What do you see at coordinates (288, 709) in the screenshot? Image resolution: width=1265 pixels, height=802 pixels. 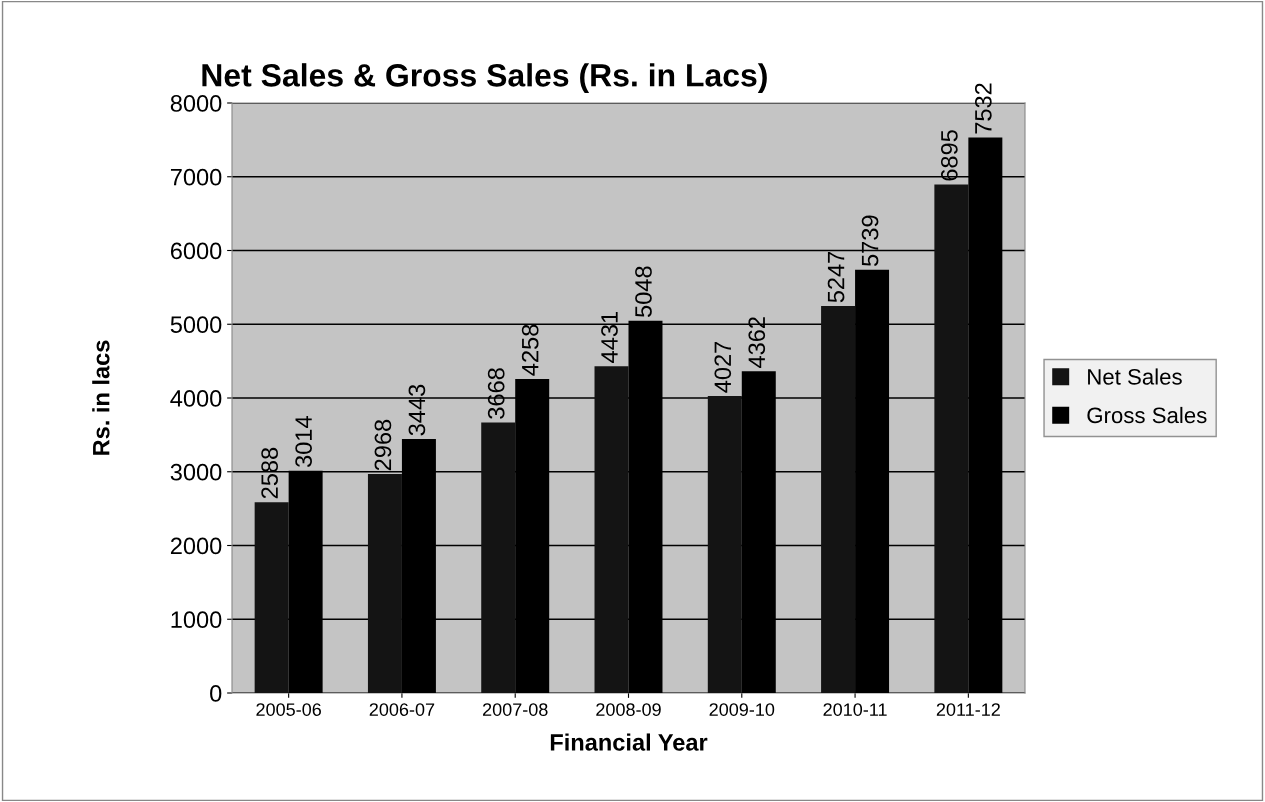 I see `x-tick-label: 2005-06` at bounding box center [288, 709].